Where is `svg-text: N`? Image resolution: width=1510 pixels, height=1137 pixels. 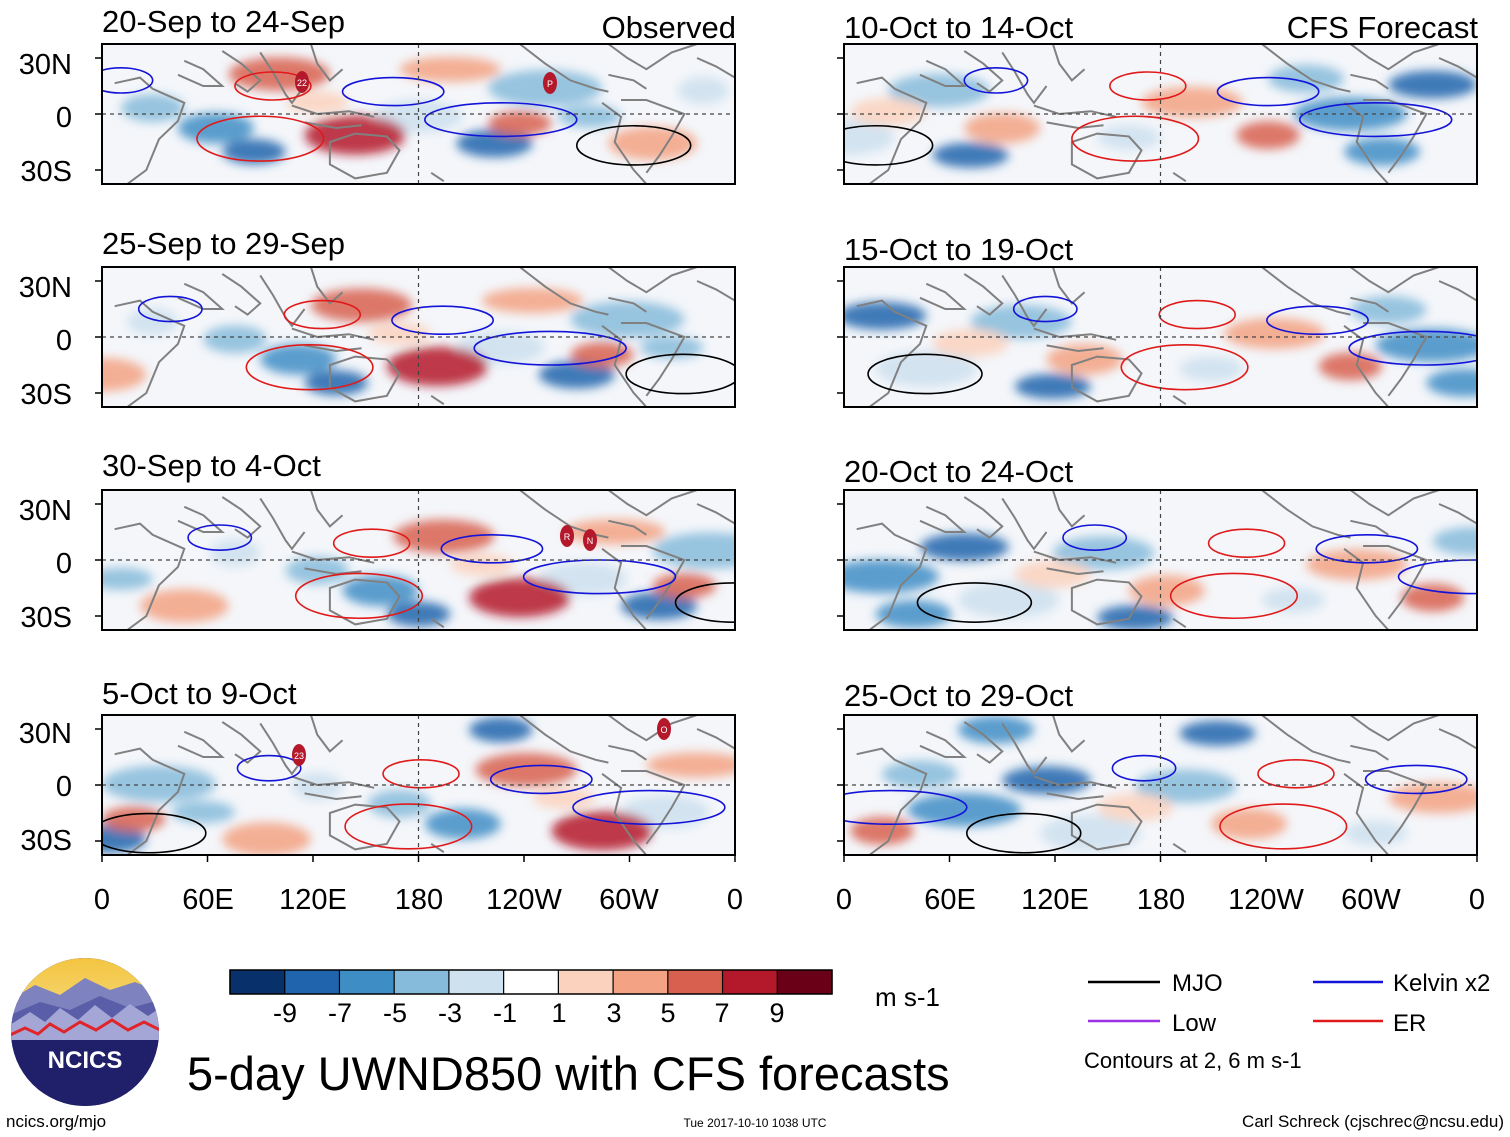 svg-text: N is located at coordinates (590, 541).